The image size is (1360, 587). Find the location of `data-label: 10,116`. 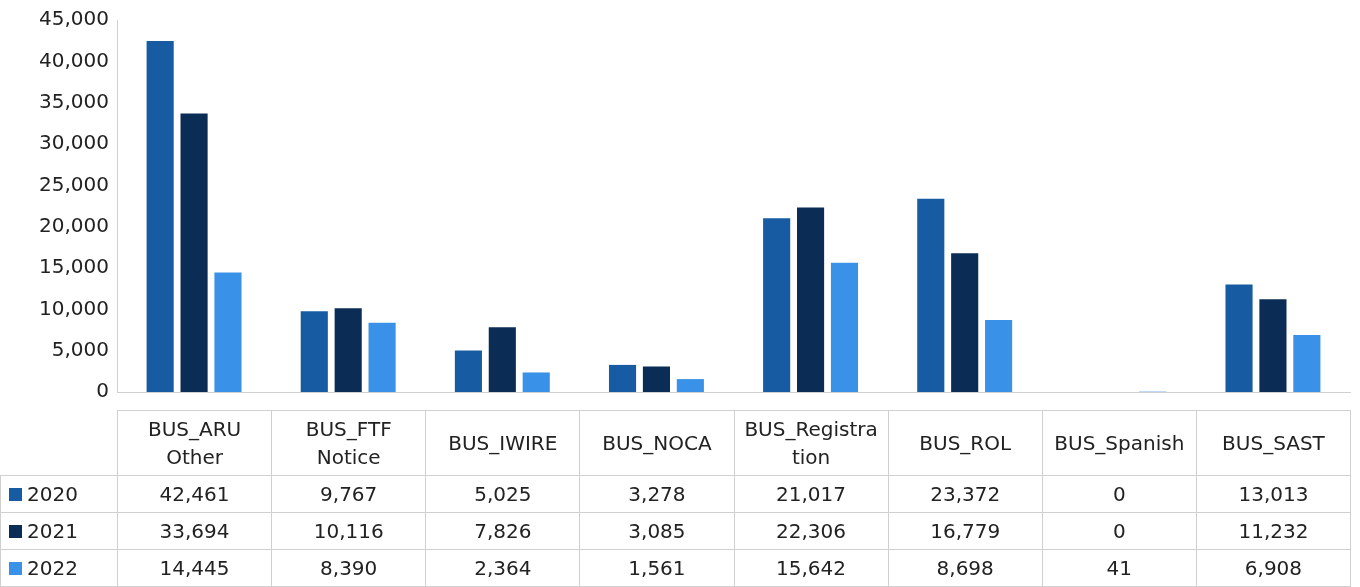

data-label: 10,116 is located at coordinates (348, 531).